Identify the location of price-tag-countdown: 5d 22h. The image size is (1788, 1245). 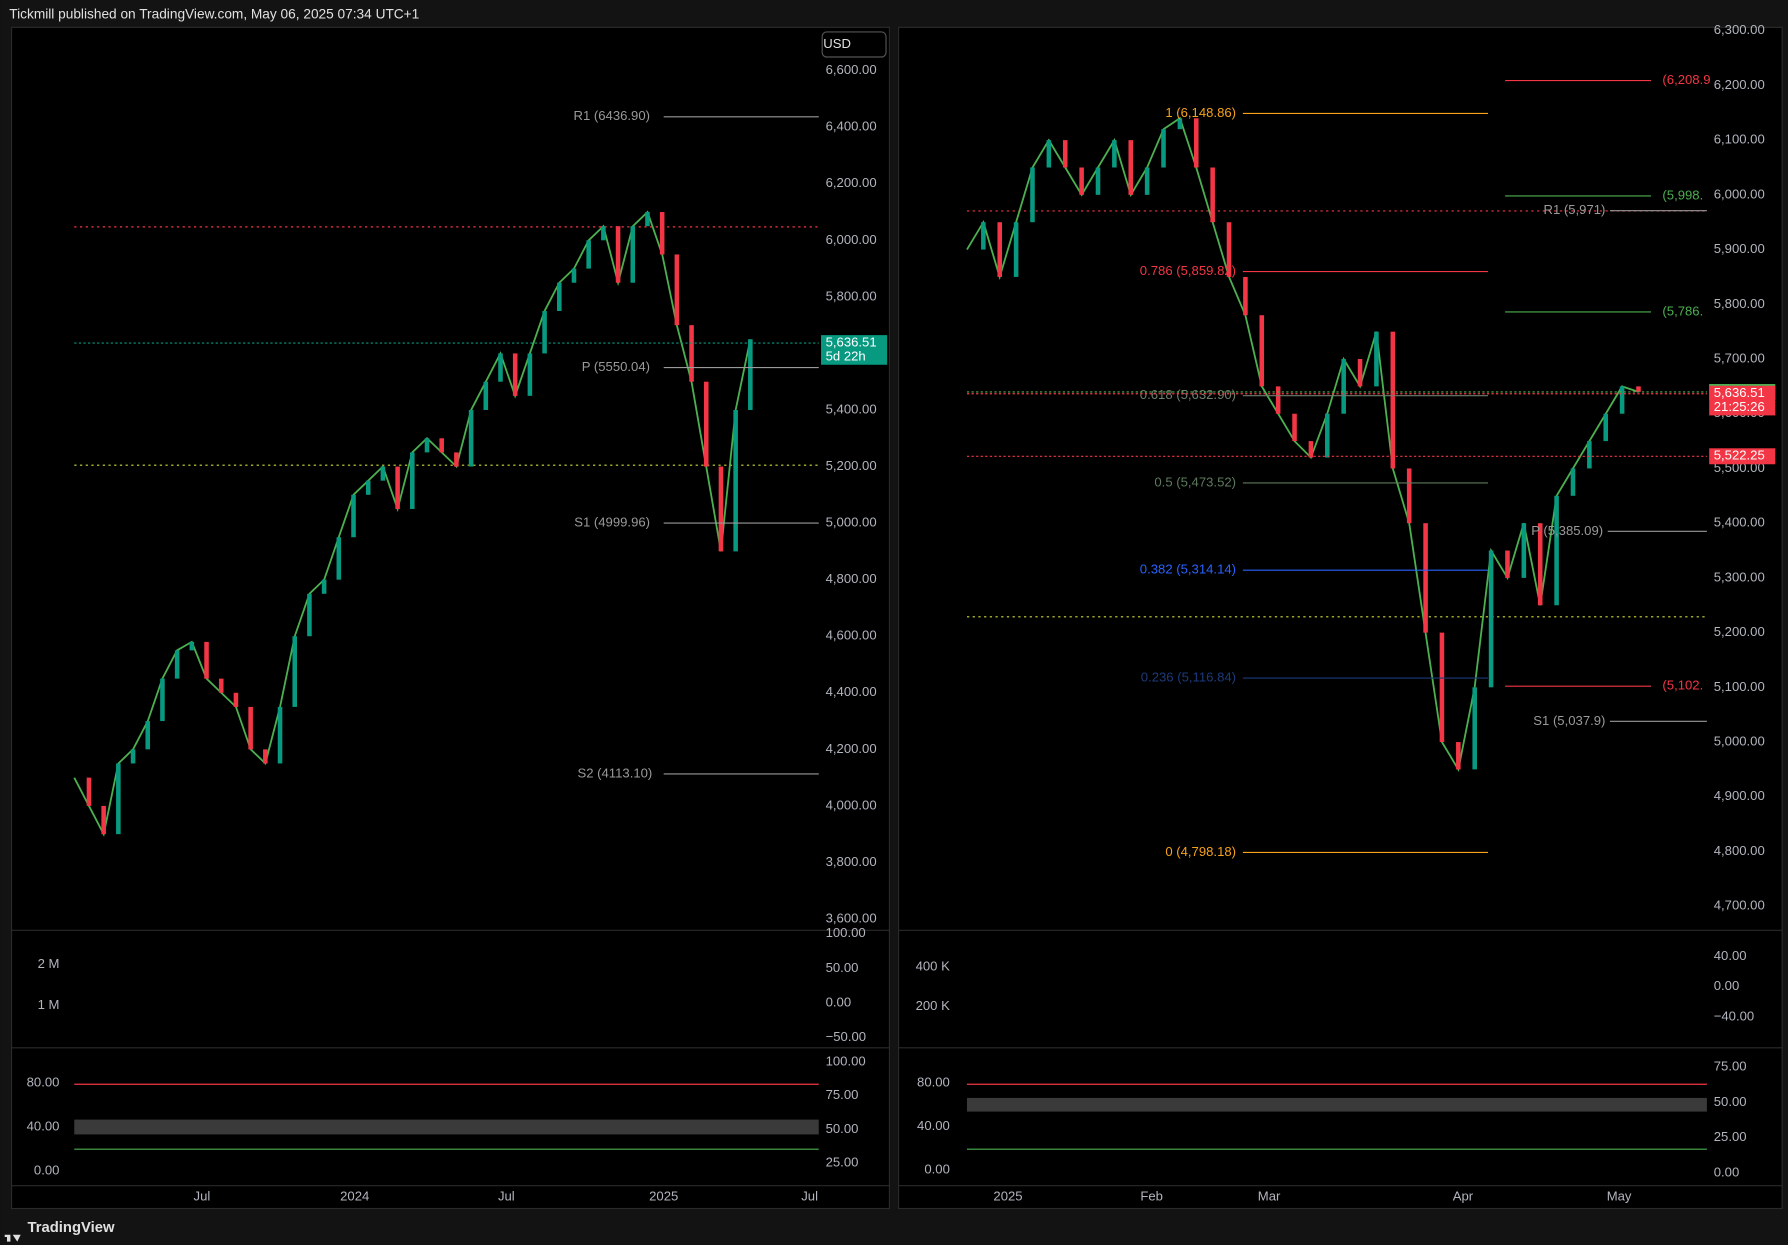
(846, 355).